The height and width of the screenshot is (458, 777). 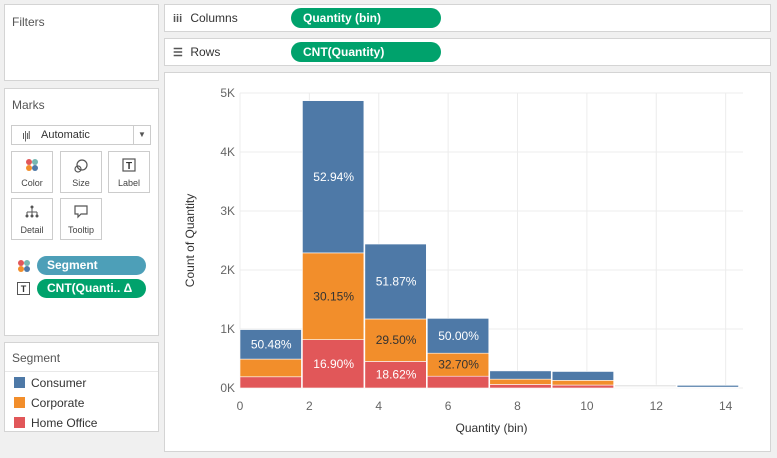 I want to click on size-icon, so click(x=81, y=167).